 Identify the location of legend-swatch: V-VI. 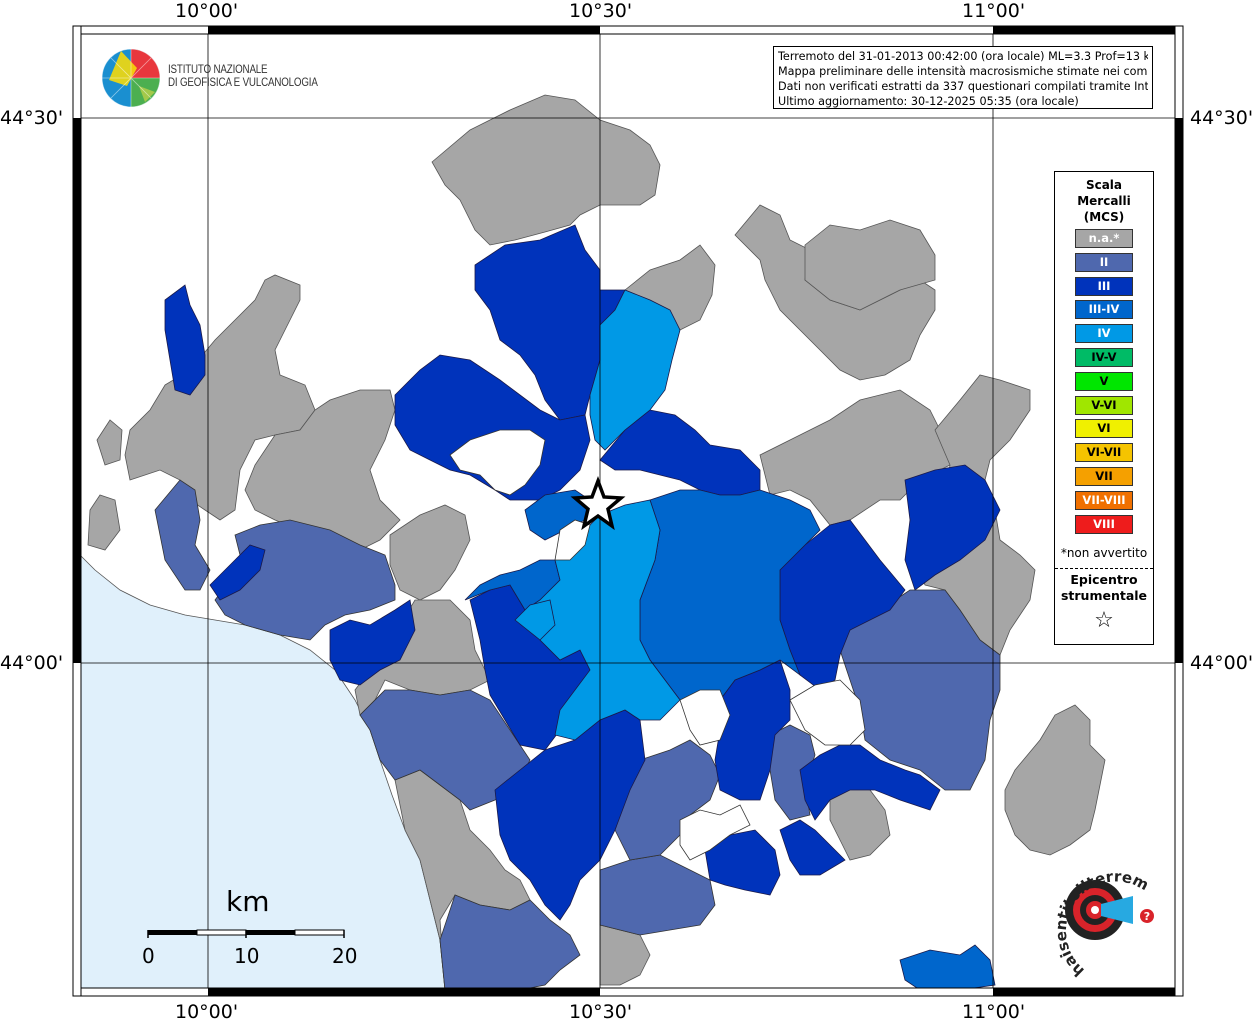
(1104, 405).